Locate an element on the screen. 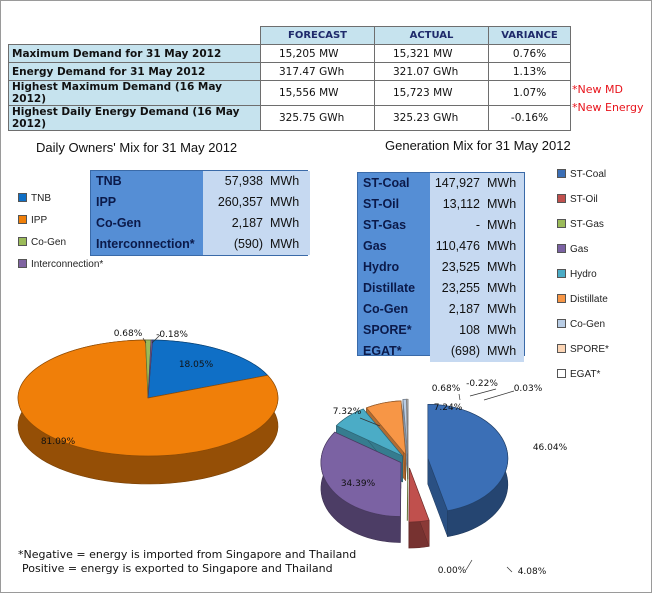 This screenshot has height=593, width=652. owner-value: (590) is located at coordinates (235, 244).